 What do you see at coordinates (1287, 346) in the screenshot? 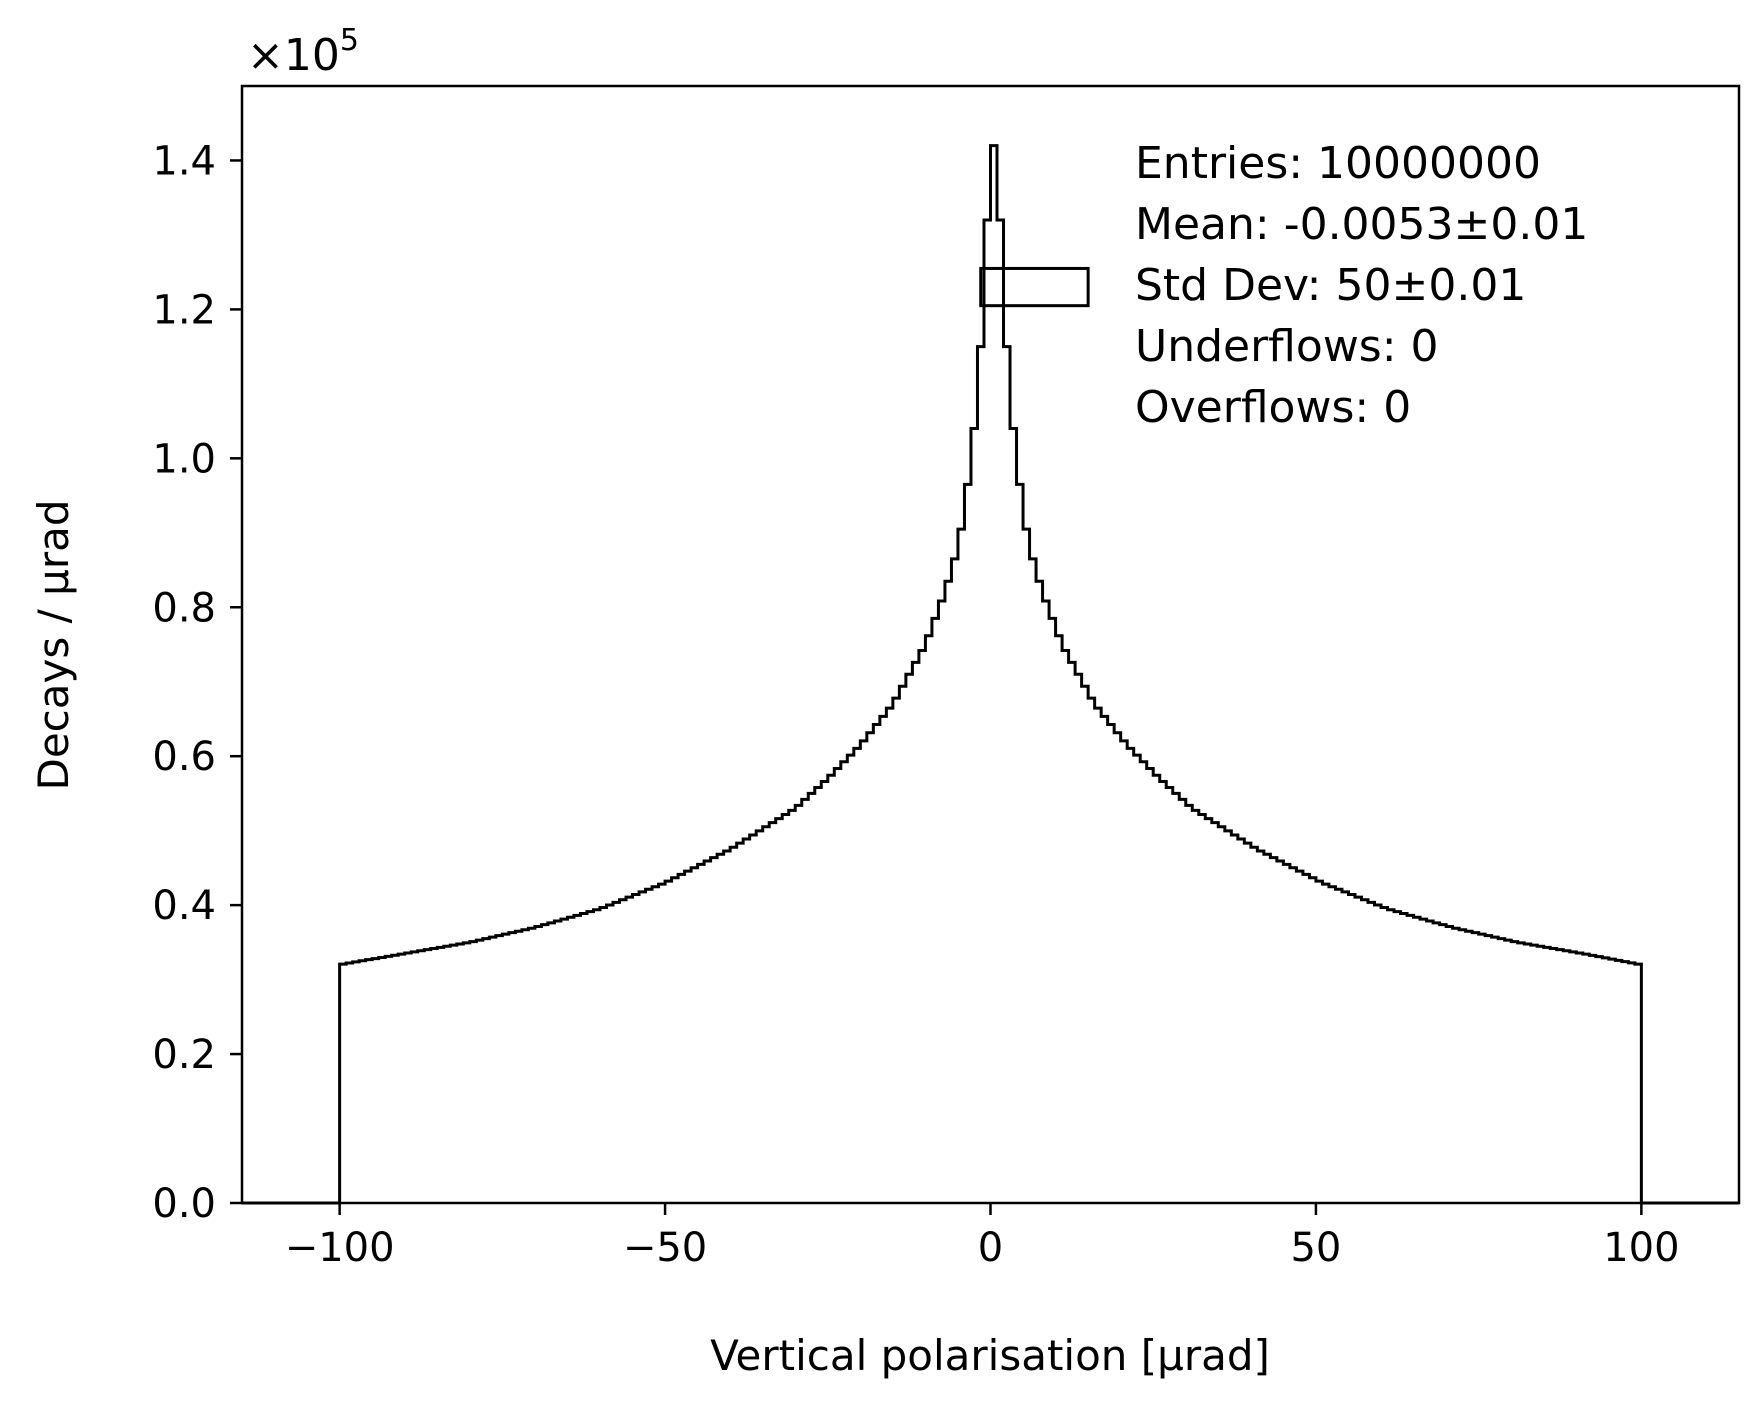
I see `stats-line: Underflows: 0` at bounding box center [1287, 346].